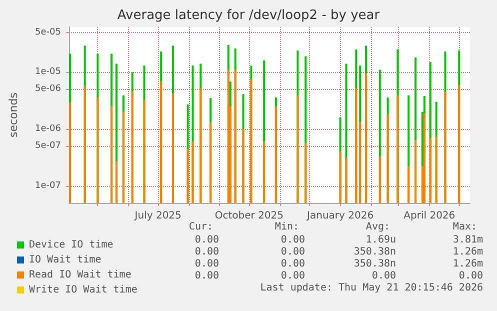 The height and width of the screenshot is (311, 497). I want to click on y-tick-label: 5e-06, so click(48, 89).